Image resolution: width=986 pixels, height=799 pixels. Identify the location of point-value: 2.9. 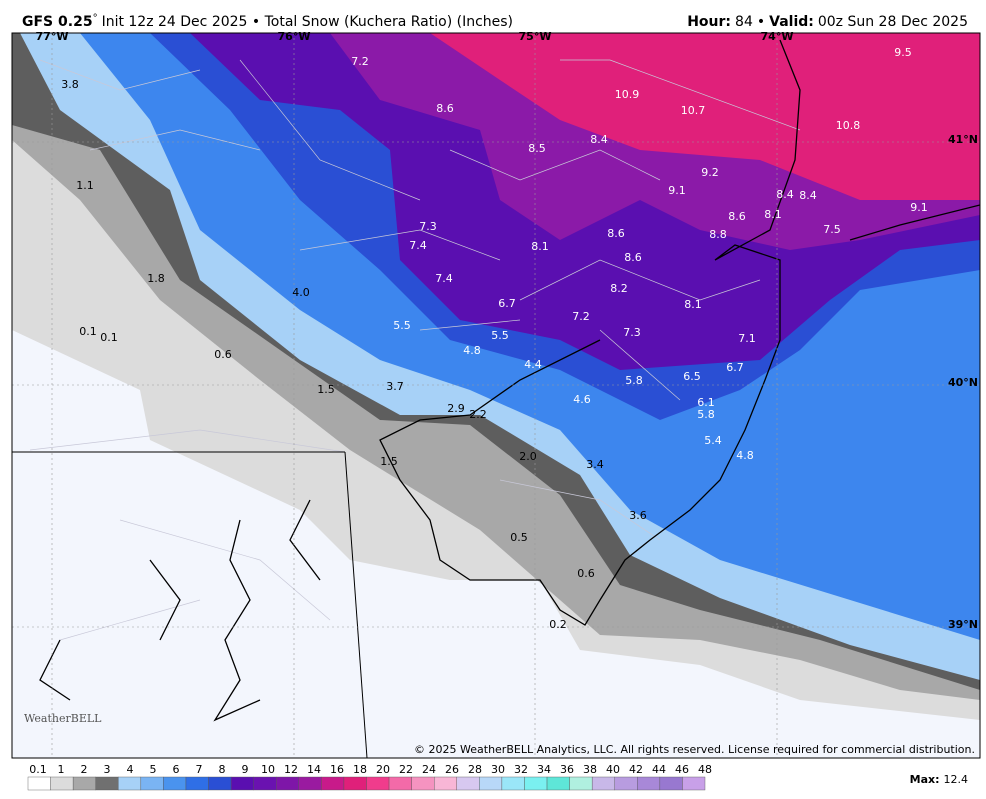
(456, 408).